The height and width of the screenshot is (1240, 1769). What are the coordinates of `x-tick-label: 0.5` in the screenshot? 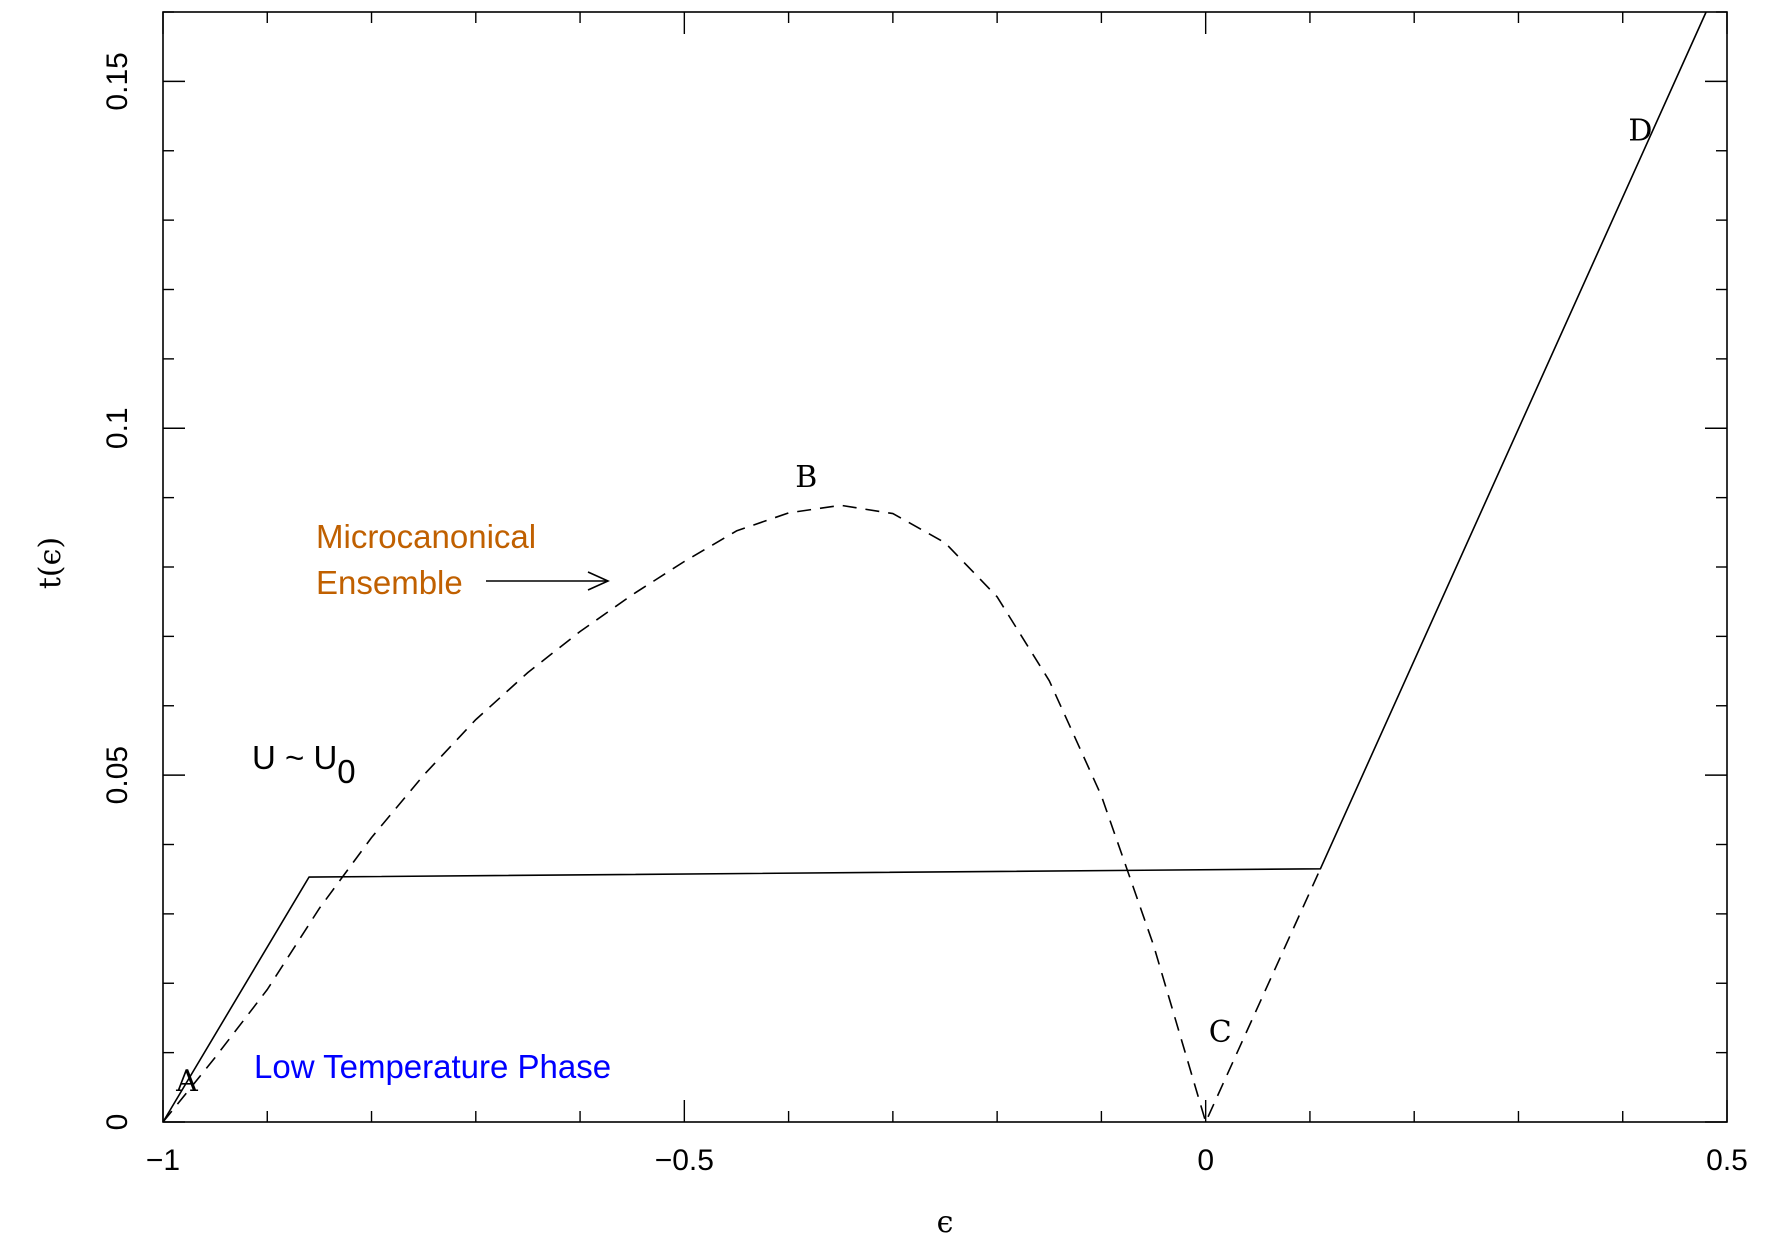 It's located at (1727, 1160).